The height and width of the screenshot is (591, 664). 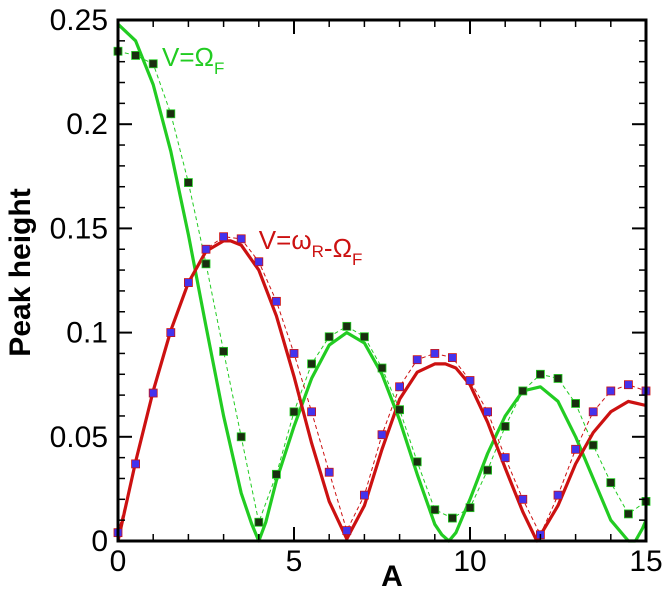 What do you see at coordinates (99, 541) in the screenshot?
I see `y-tick-label: 0` at bounding box center [99, 541].